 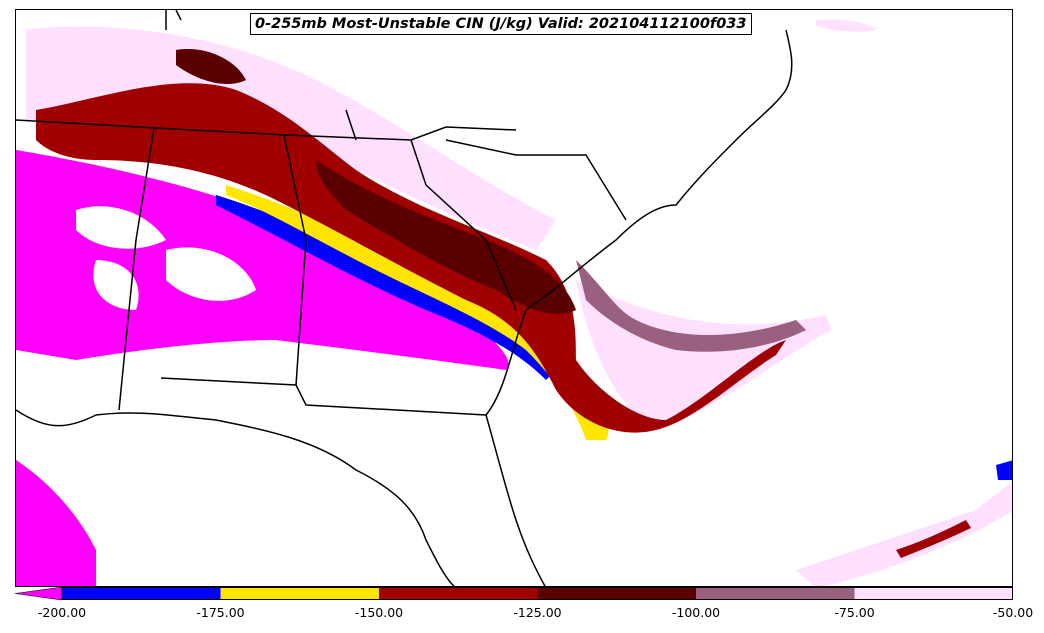 I want to click on gulf-coastline, so click(x=235, y=497).